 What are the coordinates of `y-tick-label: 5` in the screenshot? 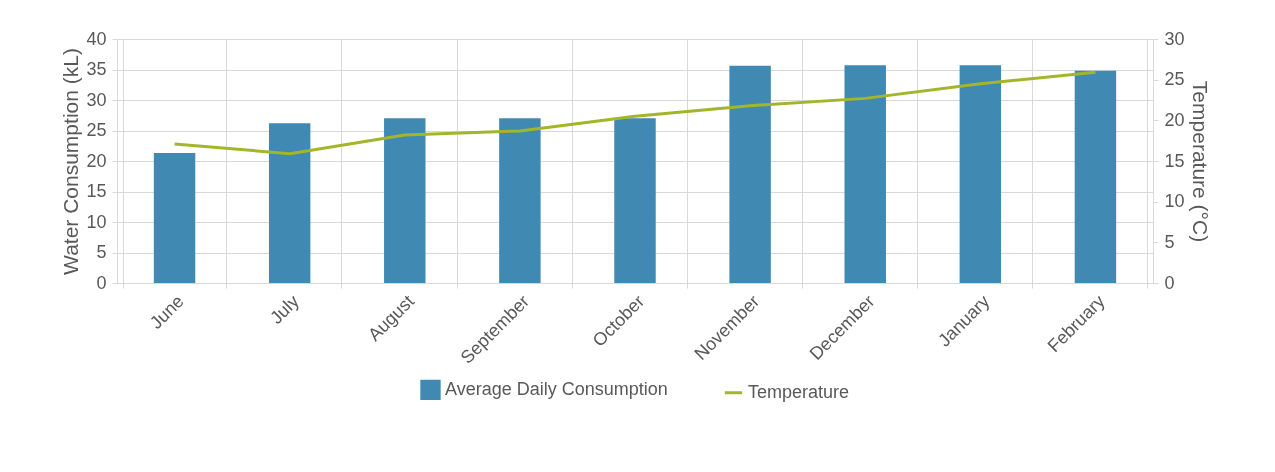 It's located at (101, 252).